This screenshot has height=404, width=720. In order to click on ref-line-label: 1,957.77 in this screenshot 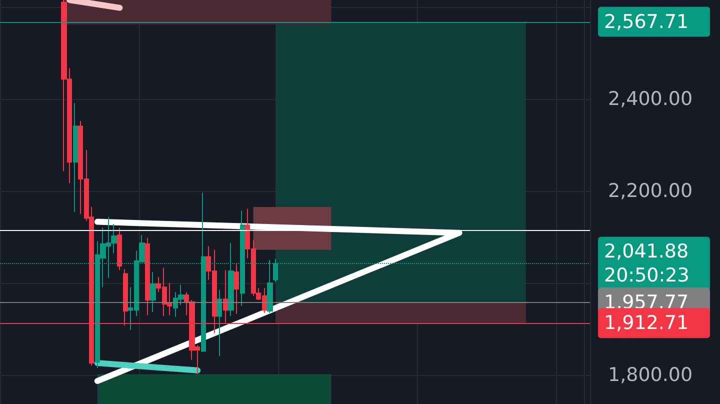, I will do `click(646, 302)`.